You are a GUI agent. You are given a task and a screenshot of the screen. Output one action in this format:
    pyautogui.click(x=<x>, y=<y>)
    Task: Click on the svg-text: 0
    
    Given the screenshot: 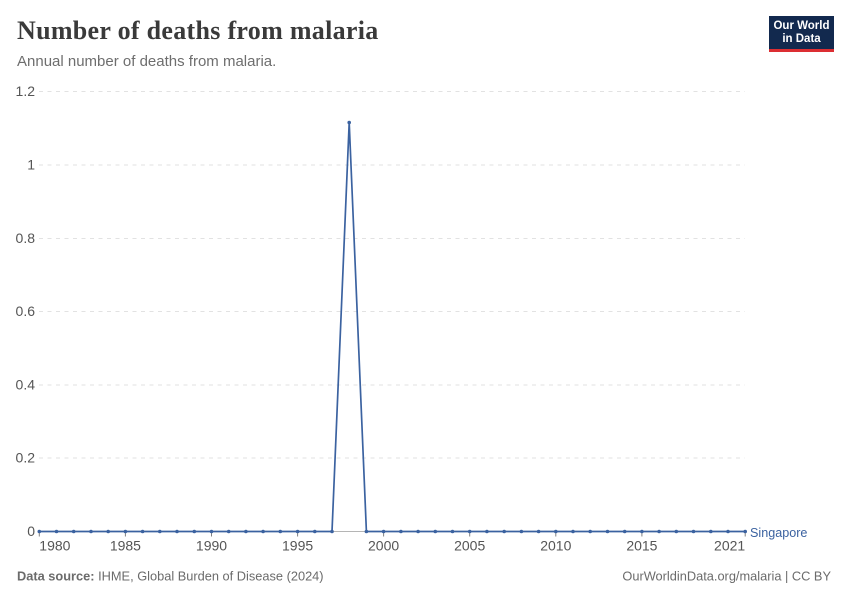 What is the action you would take?
    pyautogui.click(x=31, y=531)
    